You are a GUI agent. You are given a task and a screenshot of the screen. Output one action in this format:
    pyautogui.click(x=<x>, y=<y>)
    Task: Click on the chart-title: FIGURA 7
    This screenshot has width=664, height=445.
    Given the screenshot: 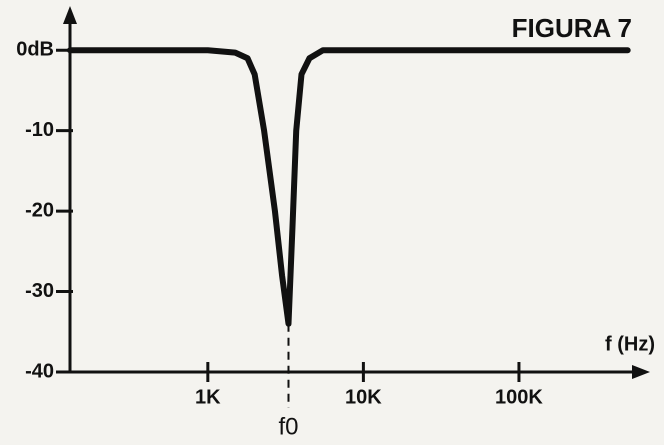 What is the action you would take?
    pyautogui.click(x=572, y=28)
    